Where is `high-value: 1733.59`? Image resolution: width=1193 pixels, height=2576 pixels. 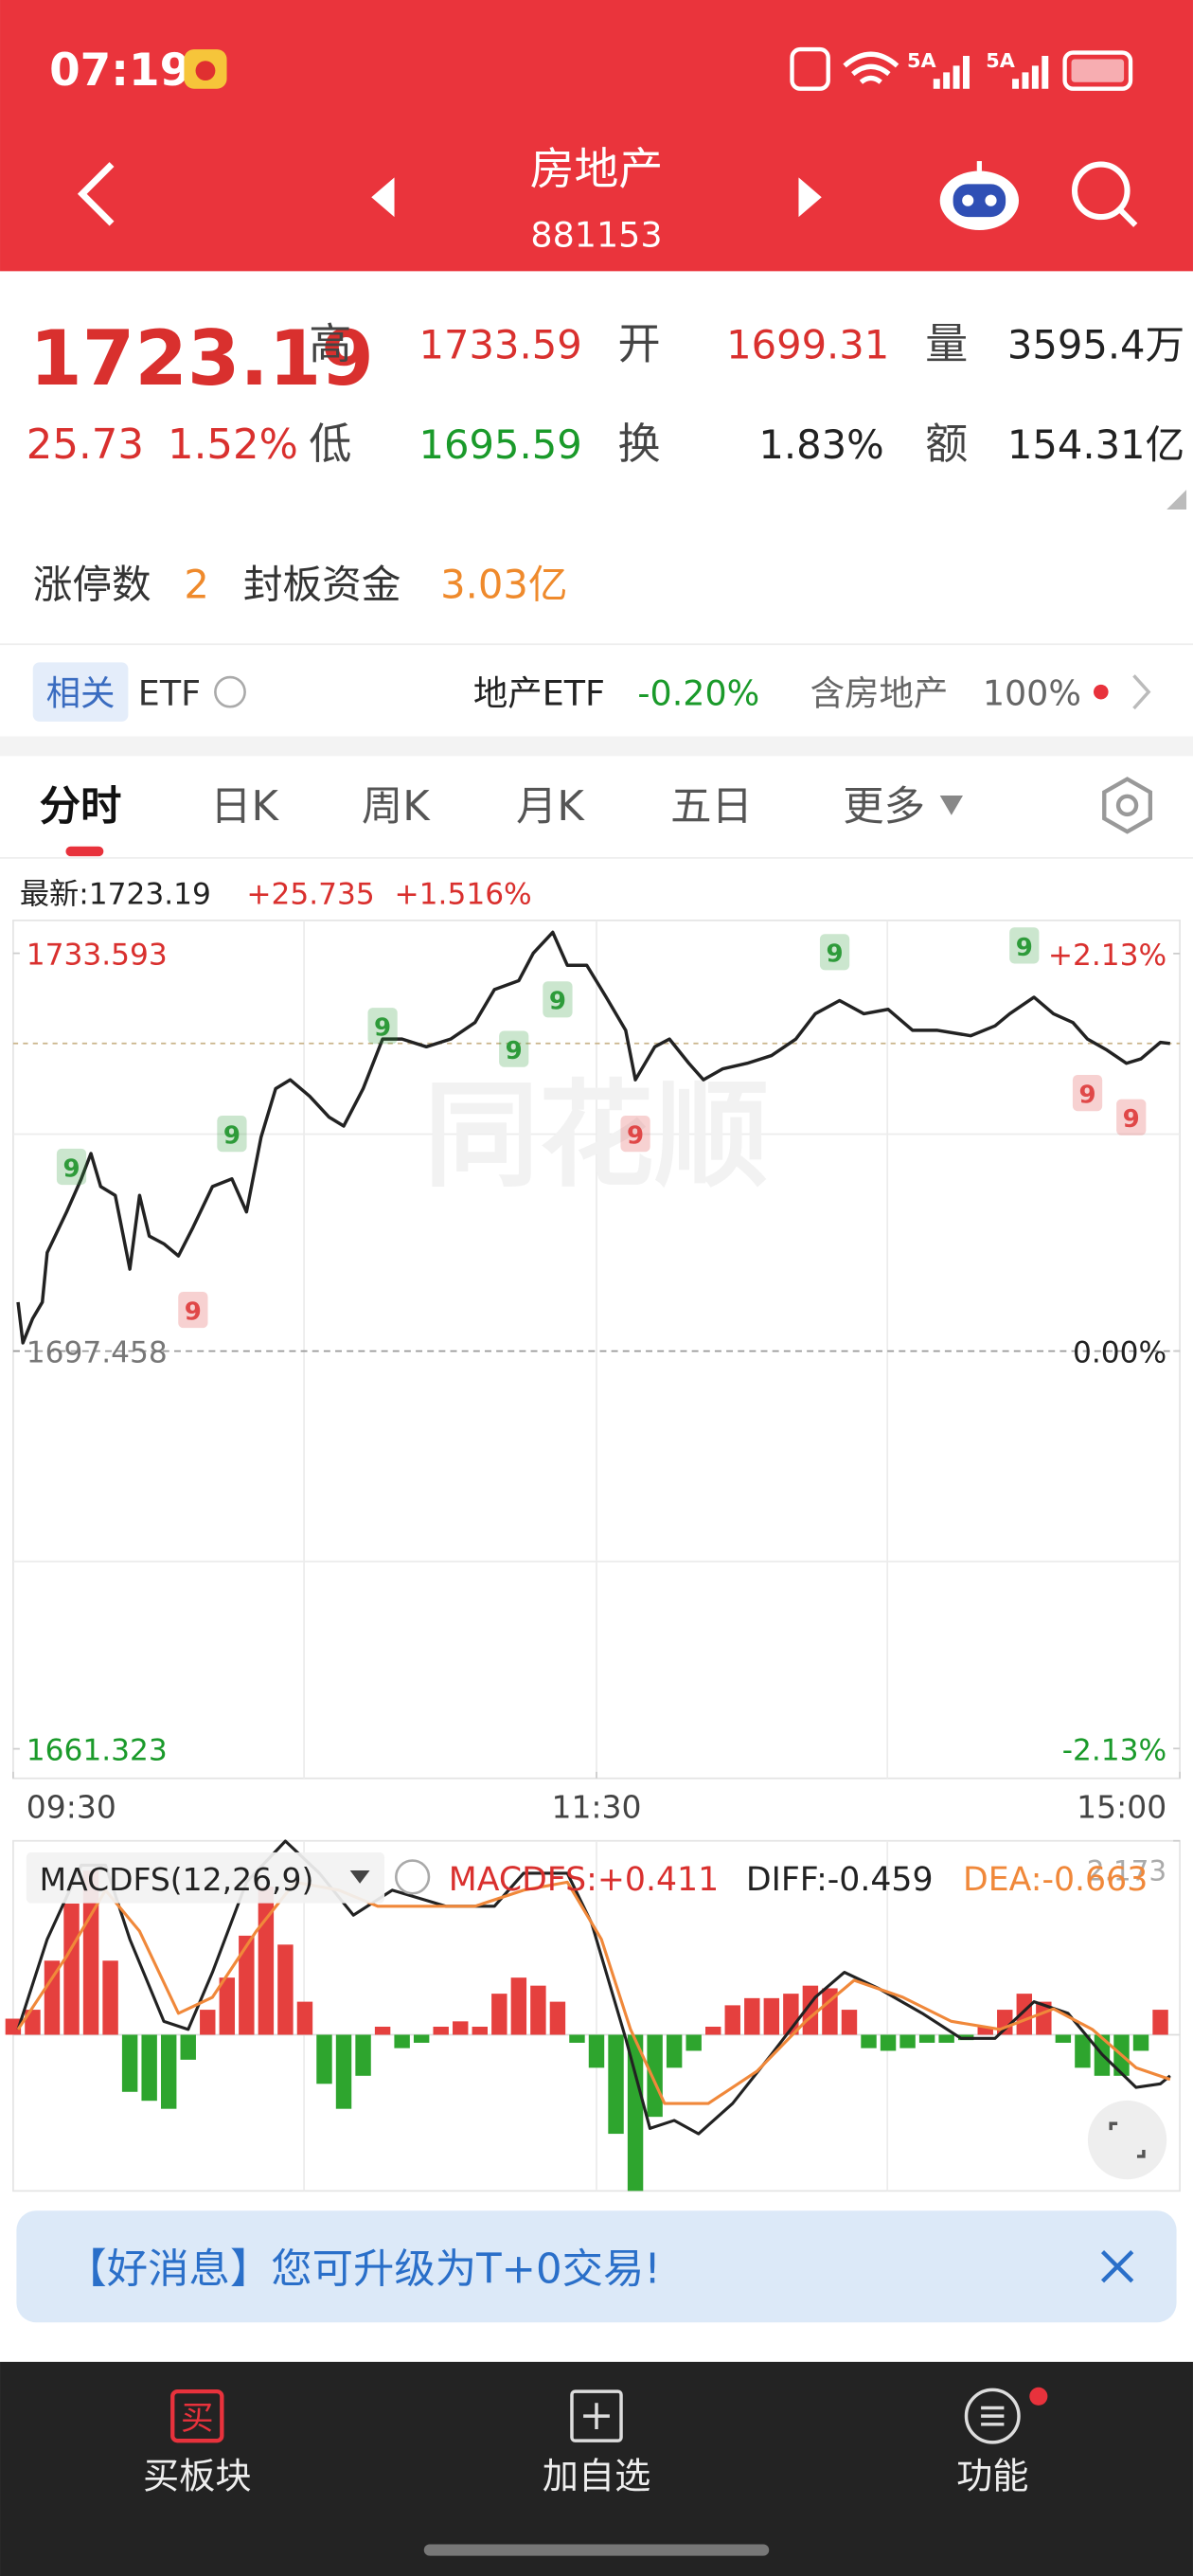 high-value: 1733.59 is located at coordinates (500, 344).